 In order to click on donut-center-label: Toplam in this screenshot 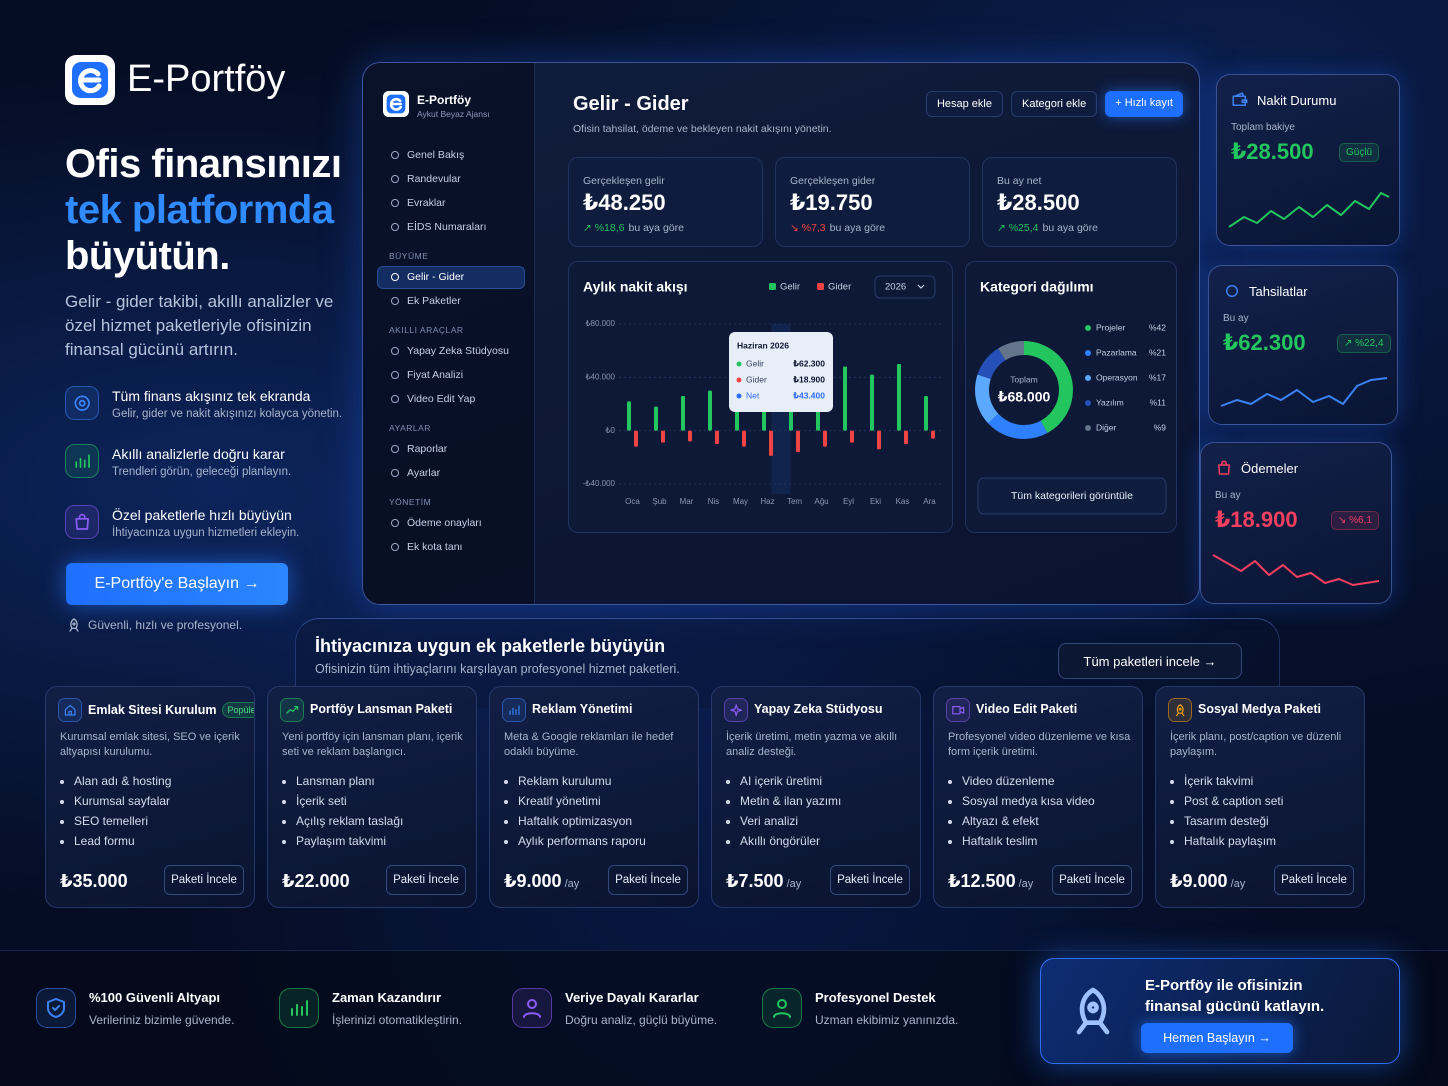, I will do `click(1023, 379)`.